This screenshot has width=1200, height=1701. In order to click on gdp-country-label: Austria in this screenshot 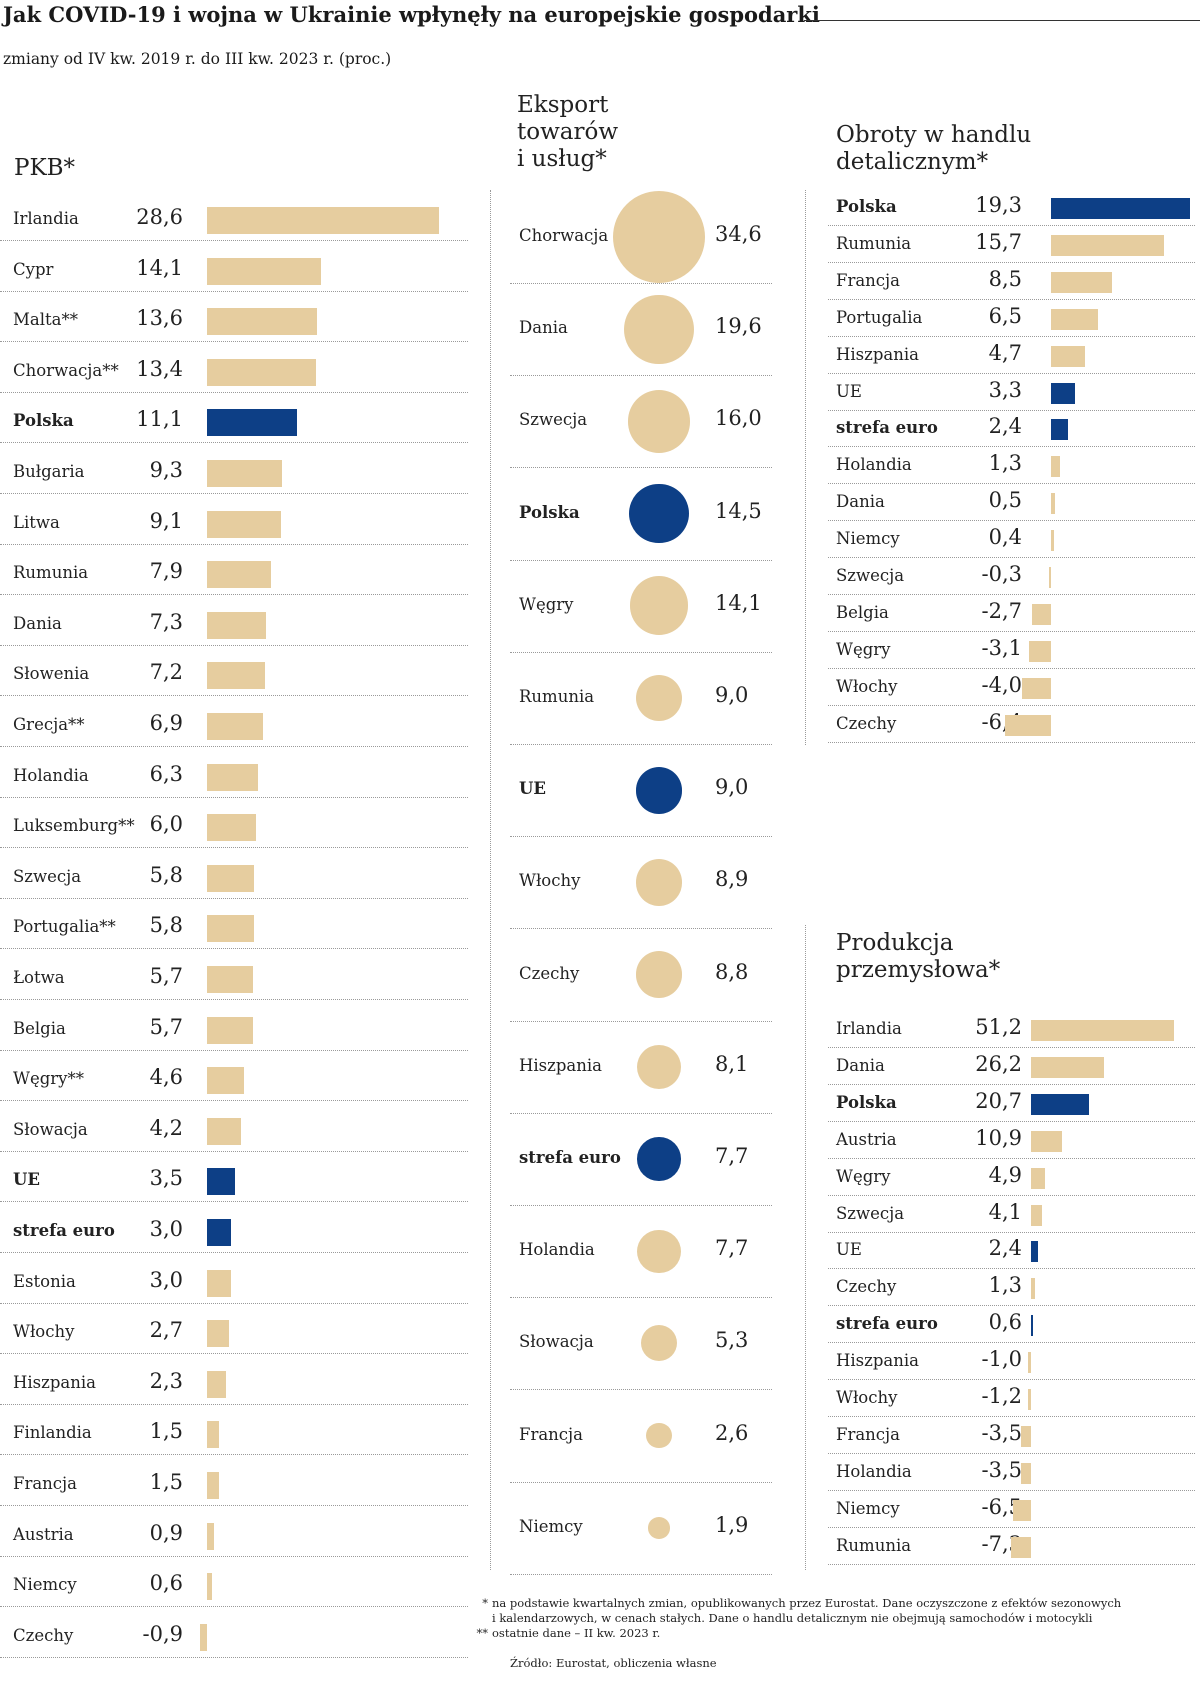, I will do `click(43, 1534)`.